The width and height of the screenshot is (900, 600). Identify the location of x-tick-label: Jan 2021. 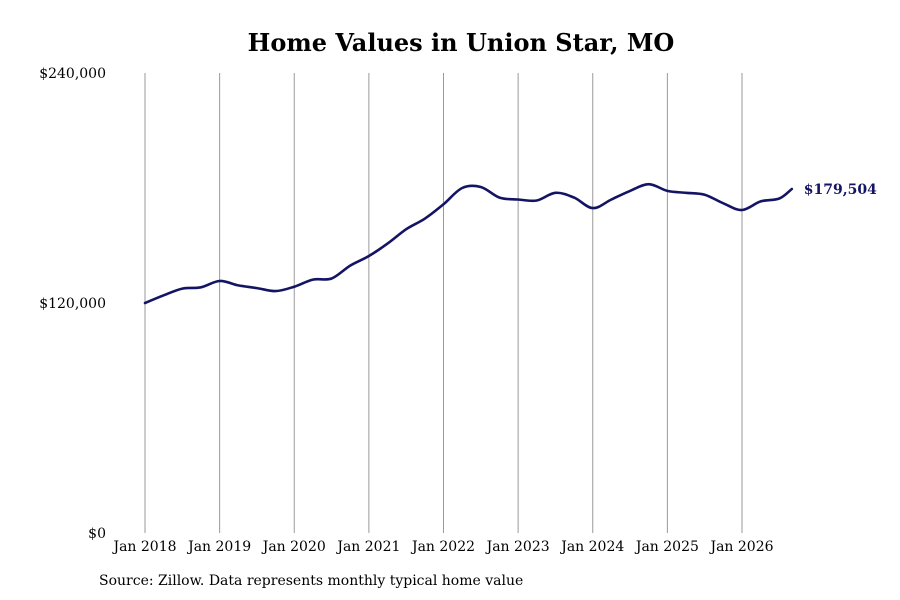
(367, 547).